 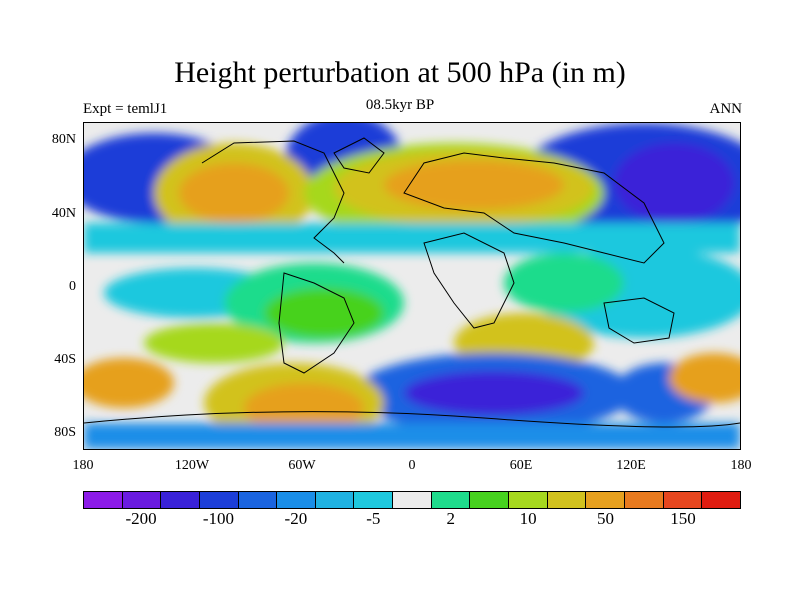 I want to click on colorbar, so click(x=412, y=500).